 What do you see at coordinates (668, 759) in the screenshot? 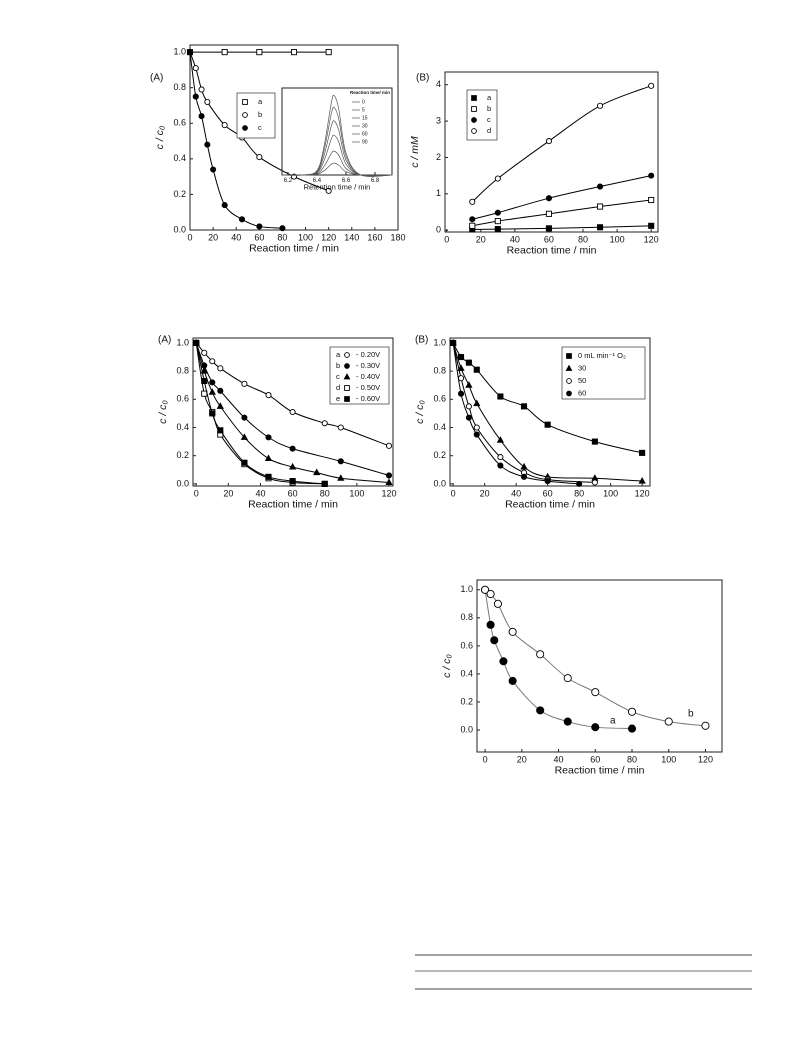
I see `x-tick-label: 100` at bounding box center [668, 759].